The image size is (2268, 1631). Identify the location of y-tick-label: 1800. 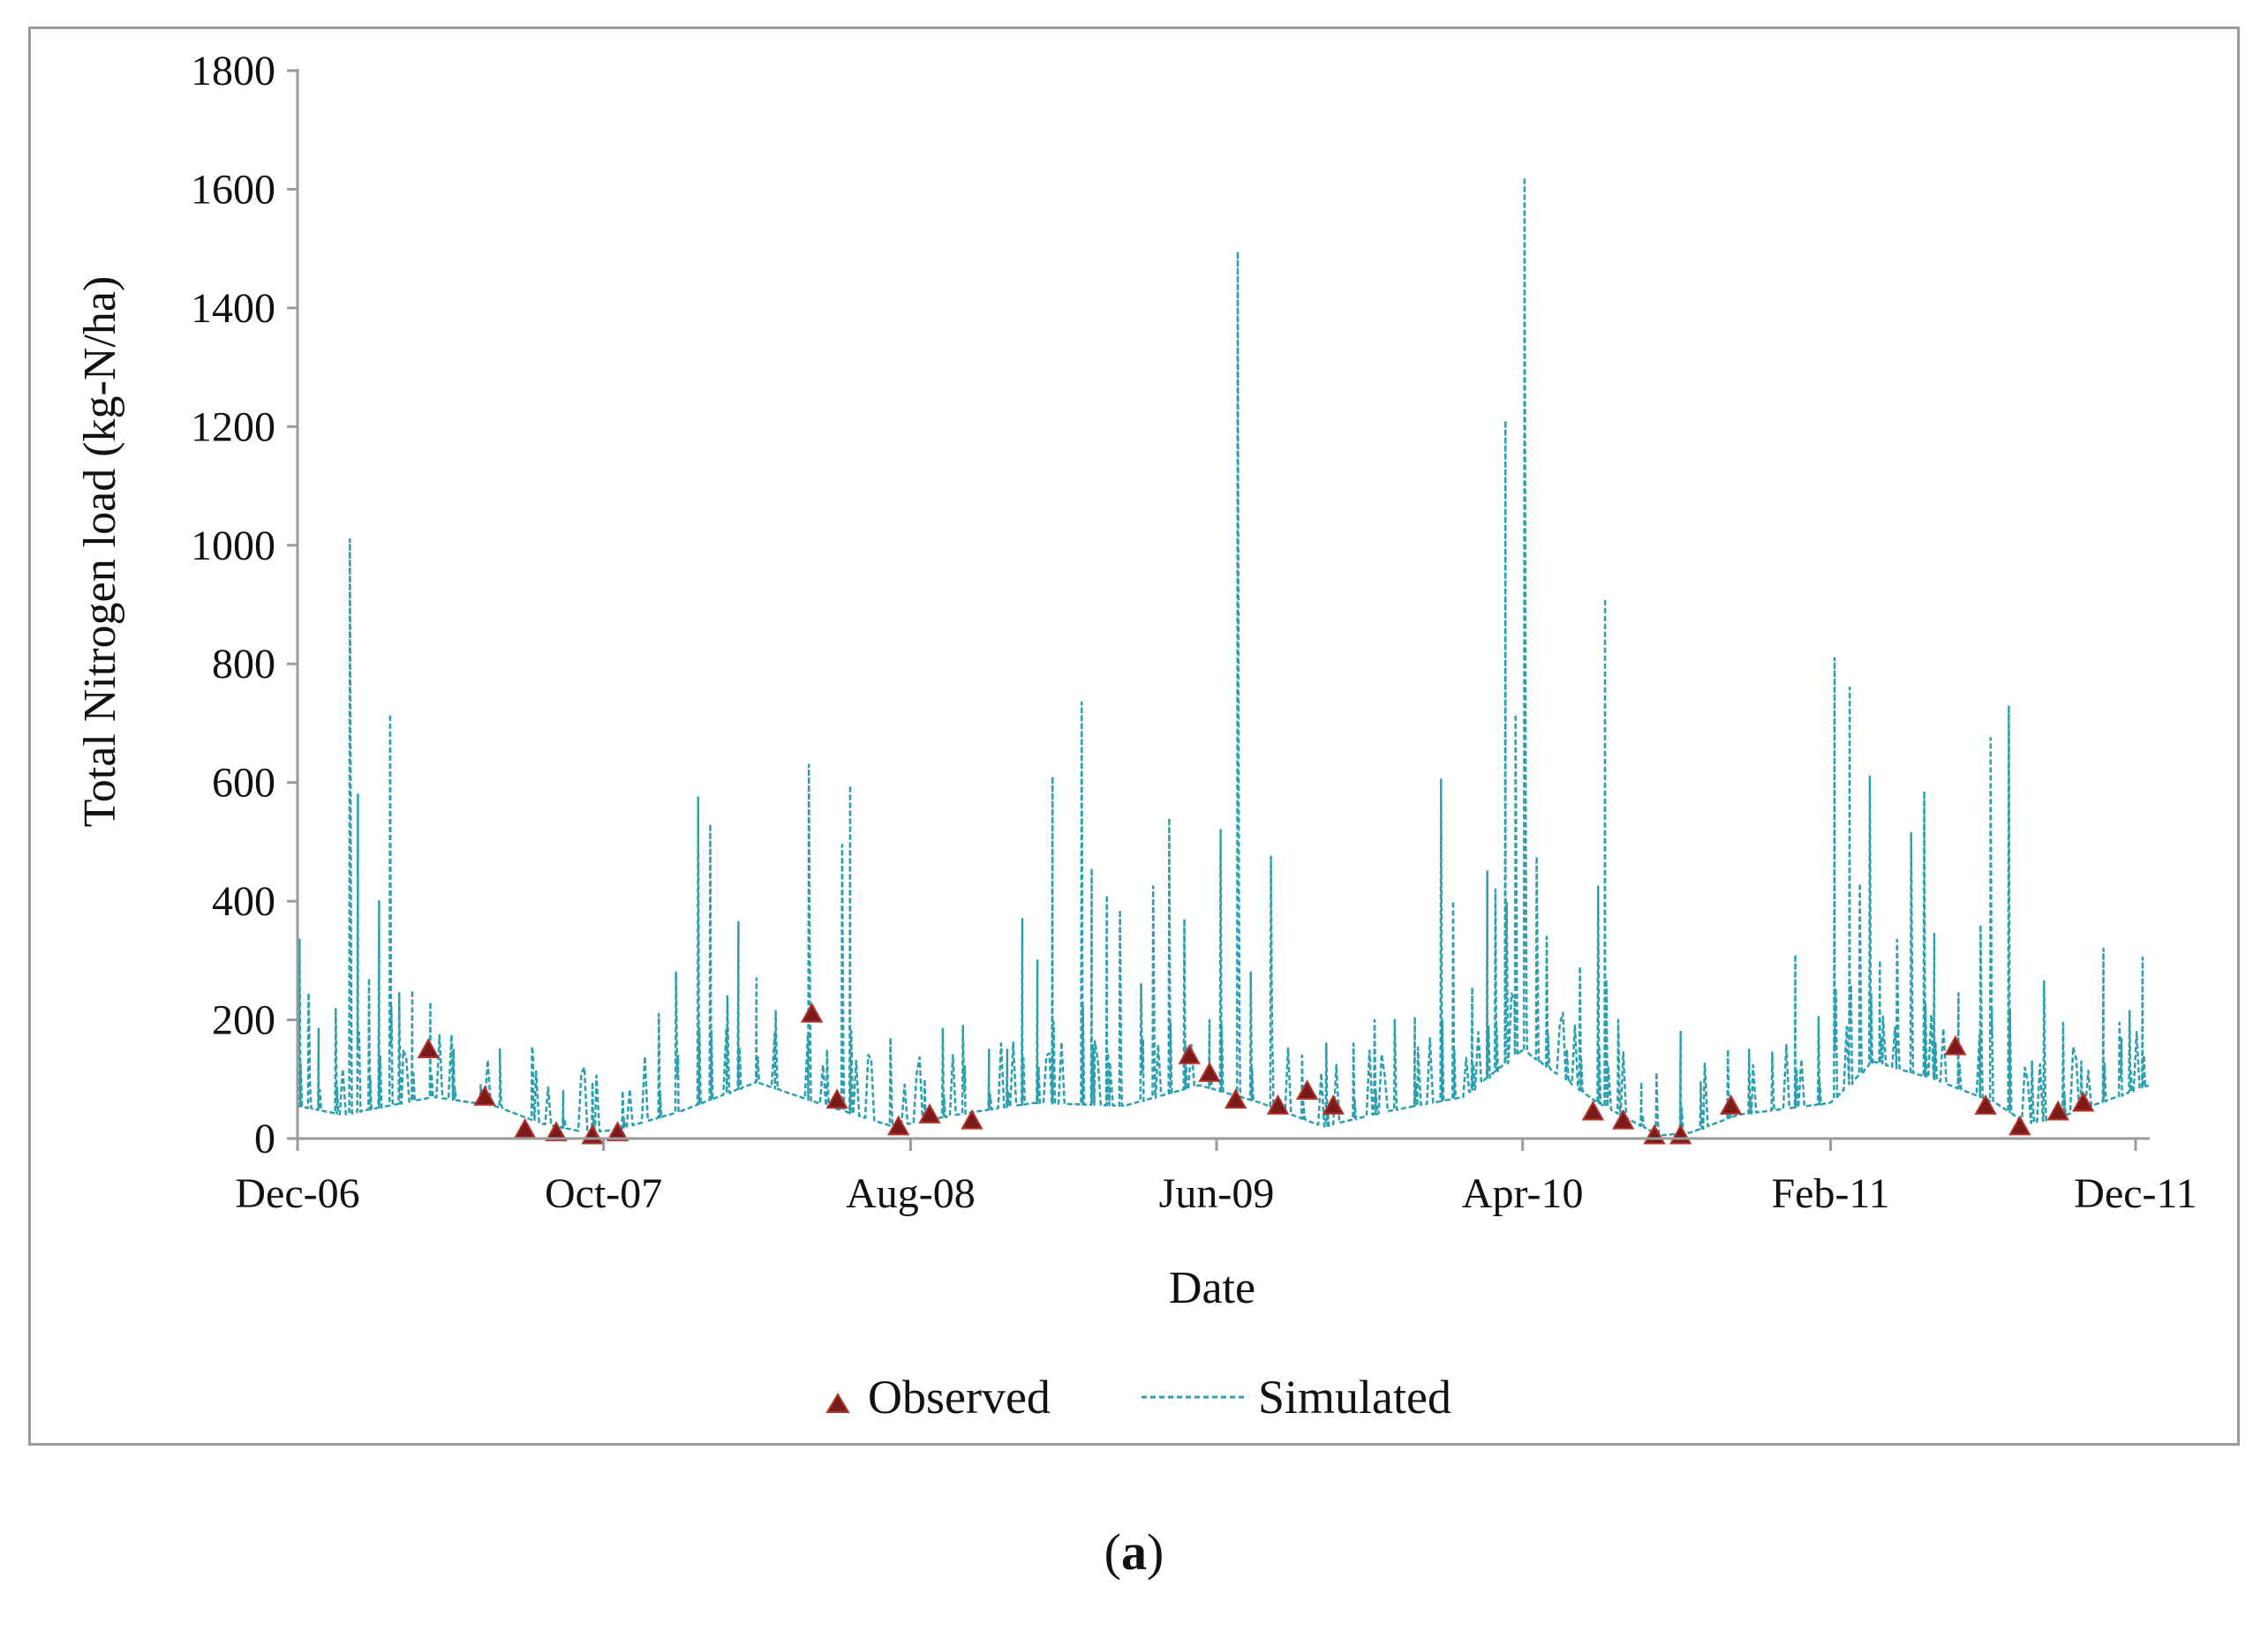
(233, 71).